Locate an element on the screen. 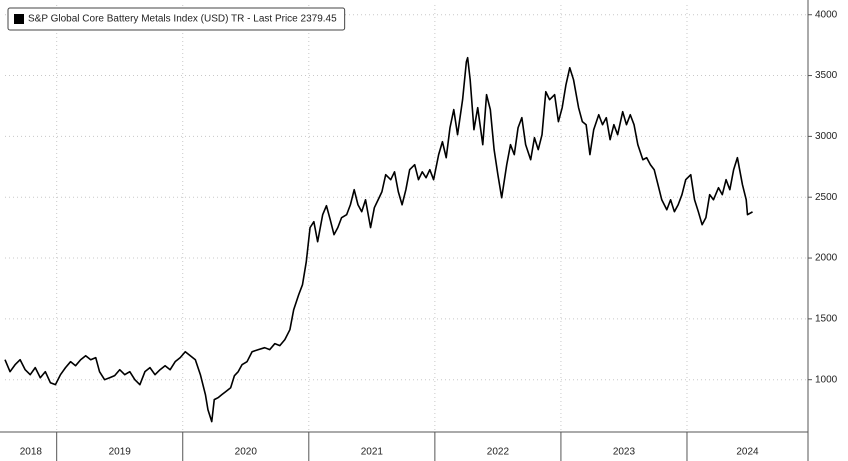 Image resolution: width=848 pixels, height=461 pixels. y-tick-label: 2500 is located at coordinates (826, 197).